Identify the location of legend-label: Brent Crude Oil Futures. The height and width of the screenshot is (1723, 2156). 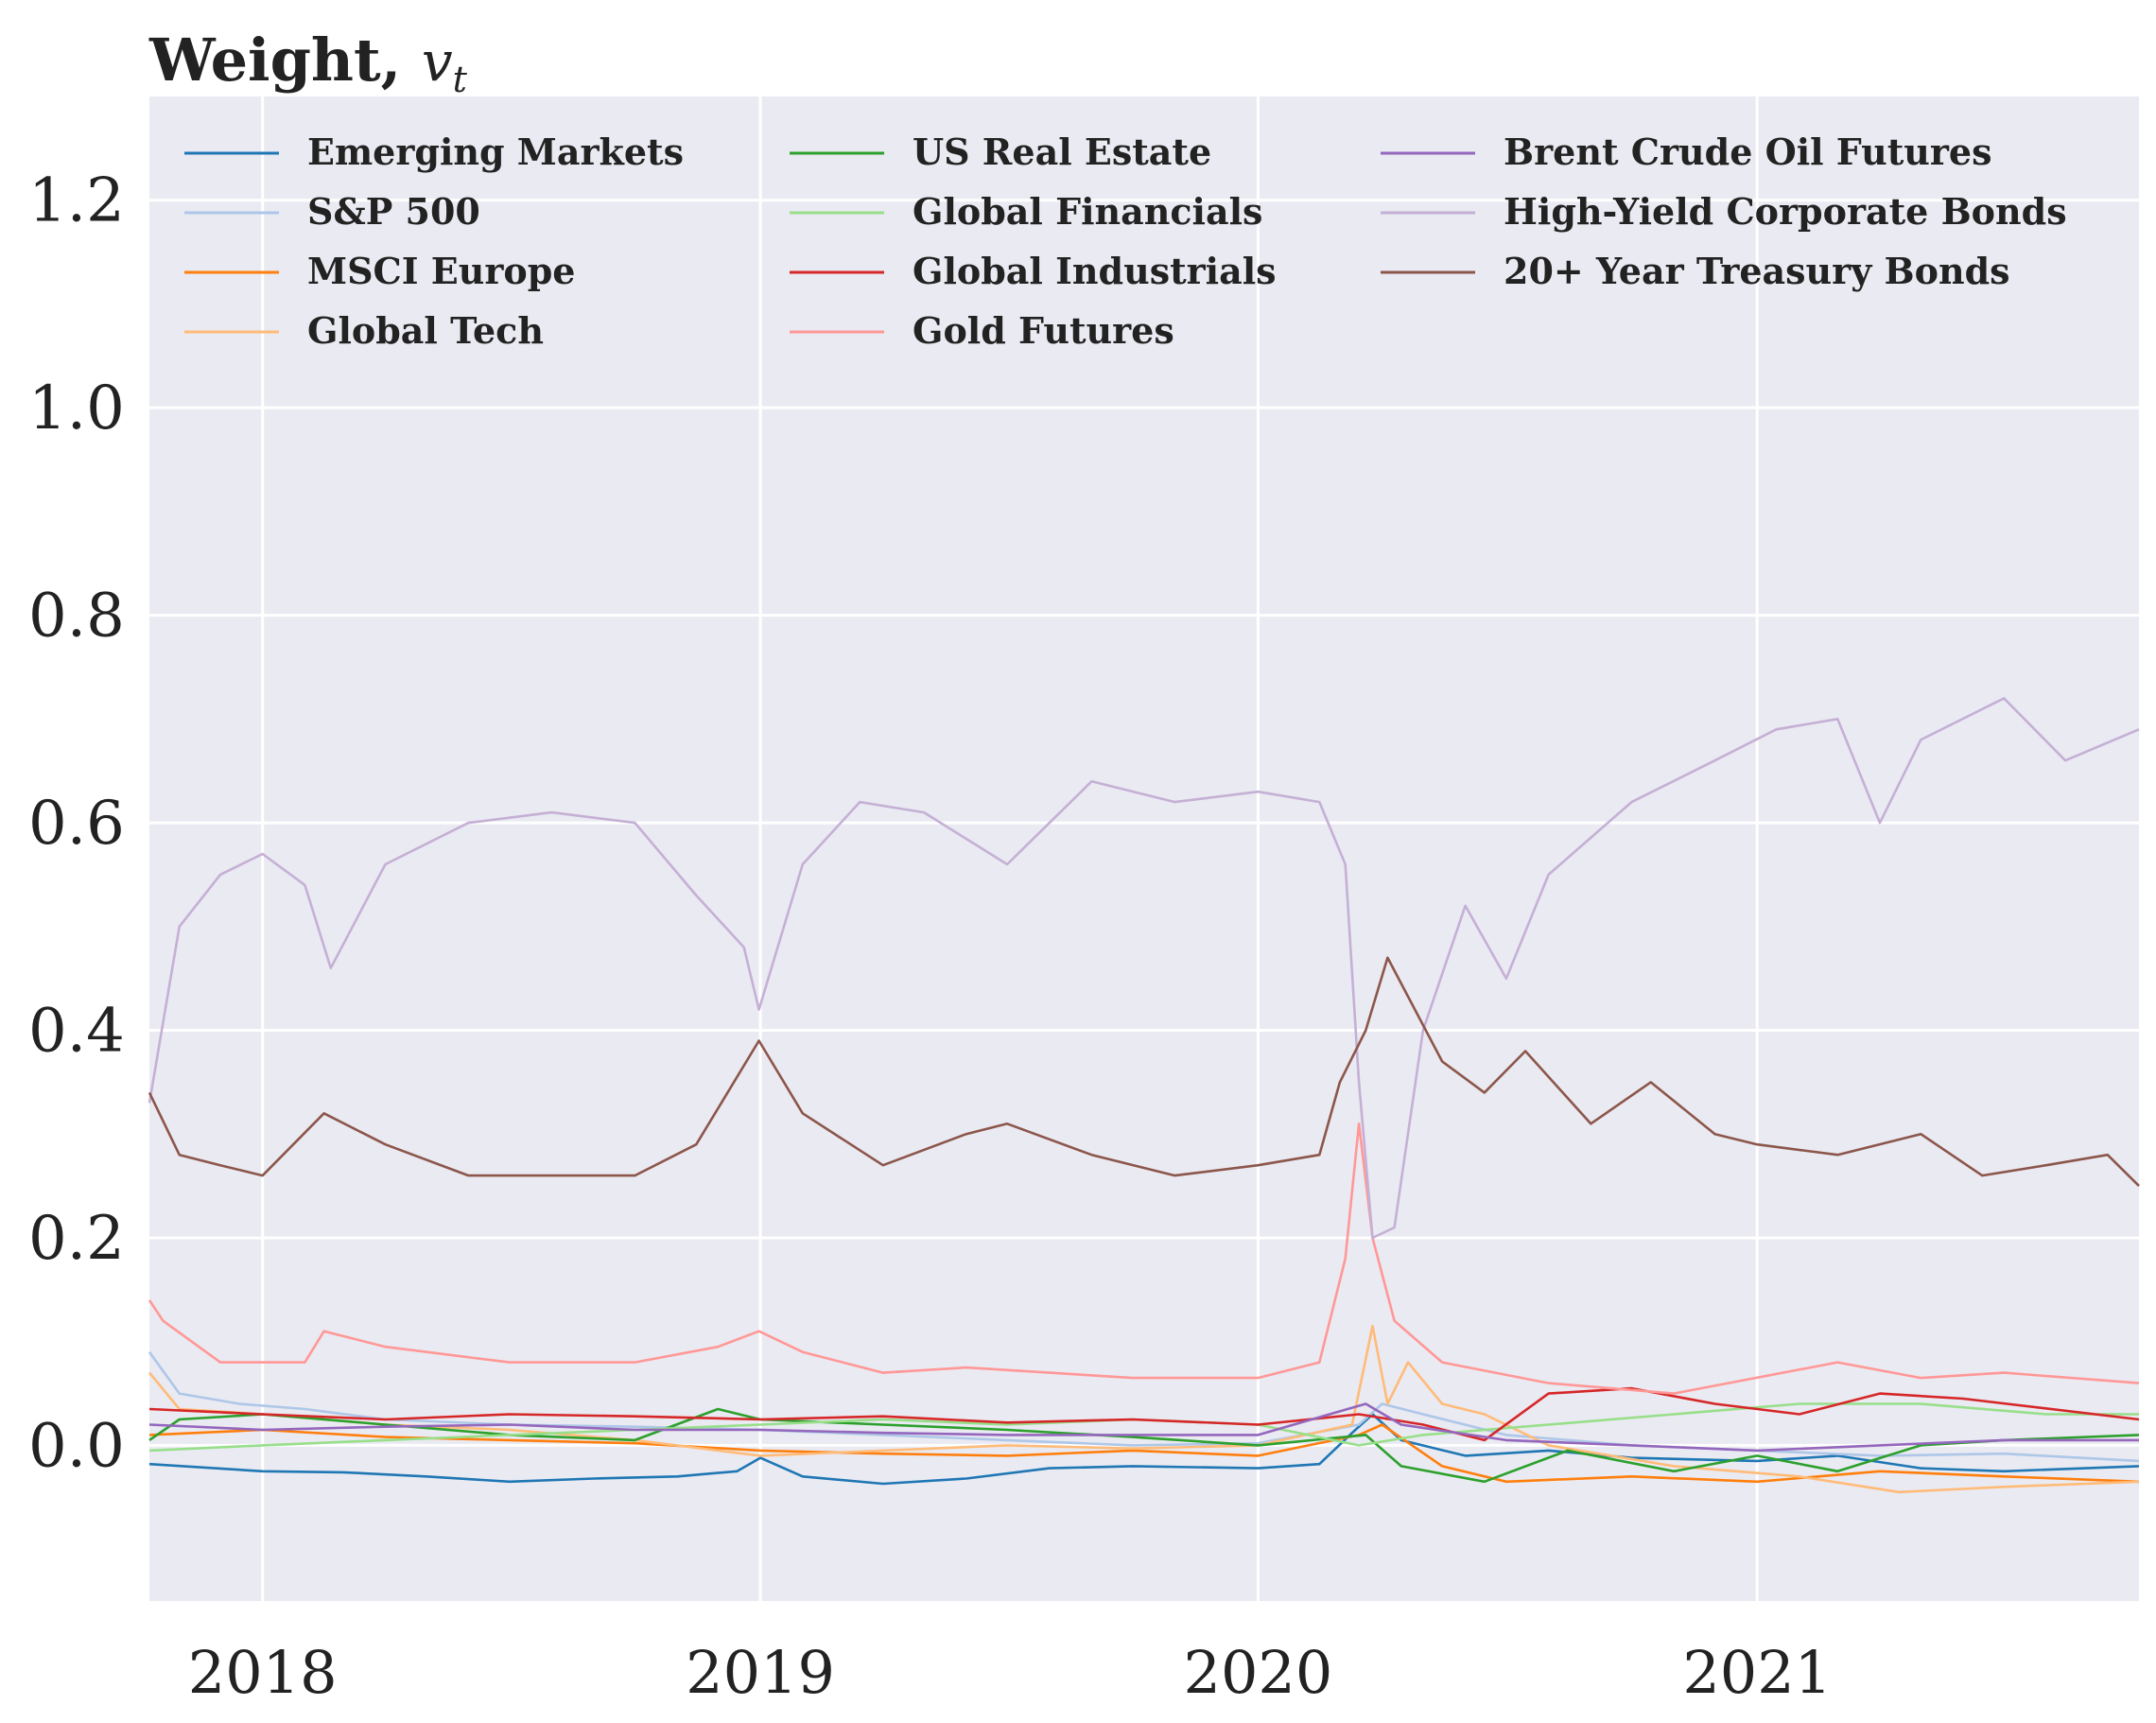
(1748, 152).